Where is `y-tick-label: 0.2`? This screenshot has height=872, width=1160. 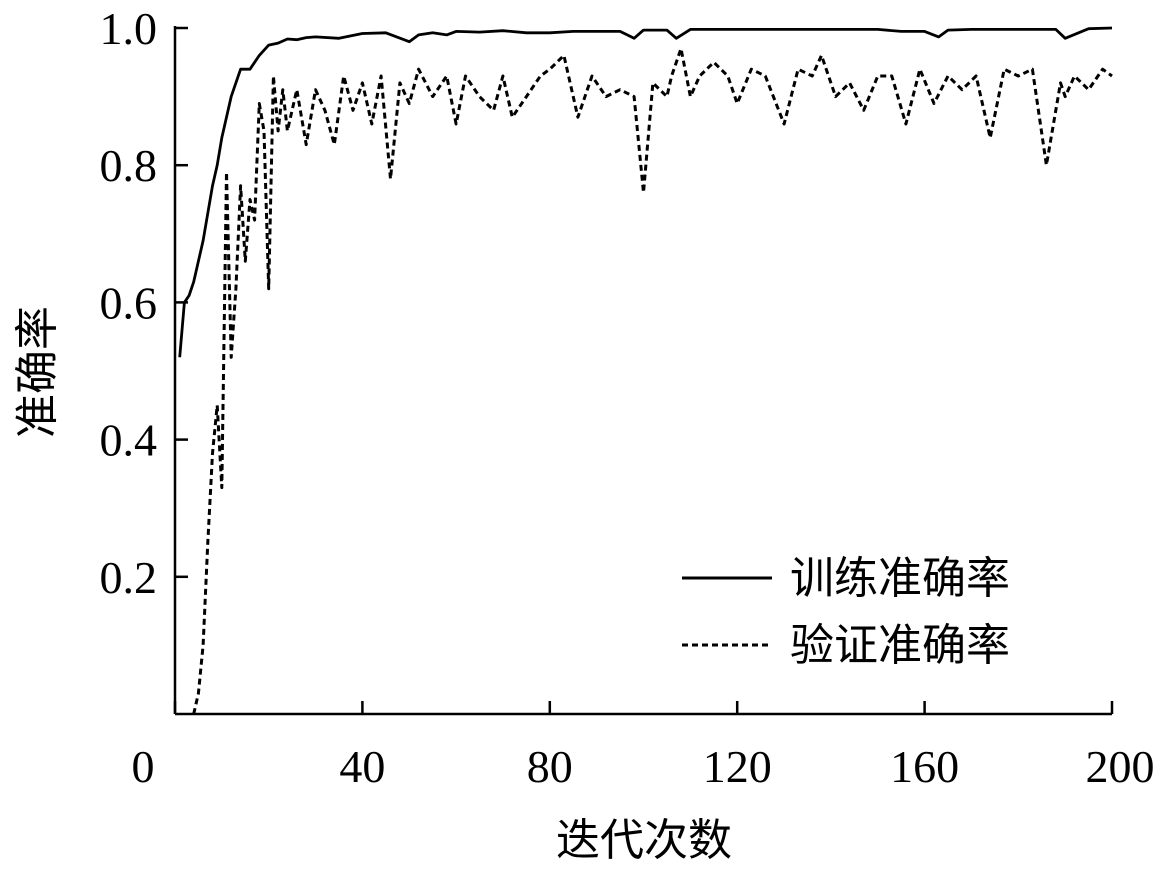
y-tick-label: 0.2 is located at coordinates (129, 577).